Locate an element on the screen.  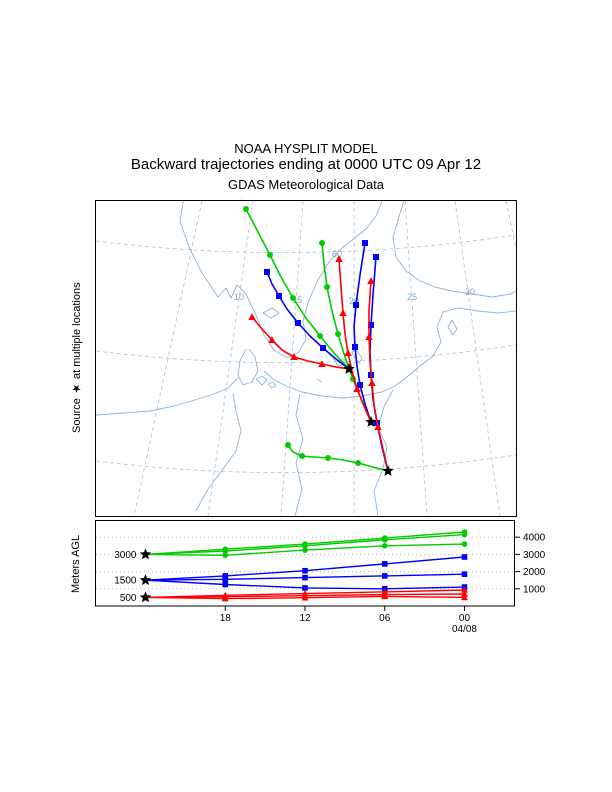
figure-title: NOAA HYSPLIT MODEL is located at coordinates (306, 148).